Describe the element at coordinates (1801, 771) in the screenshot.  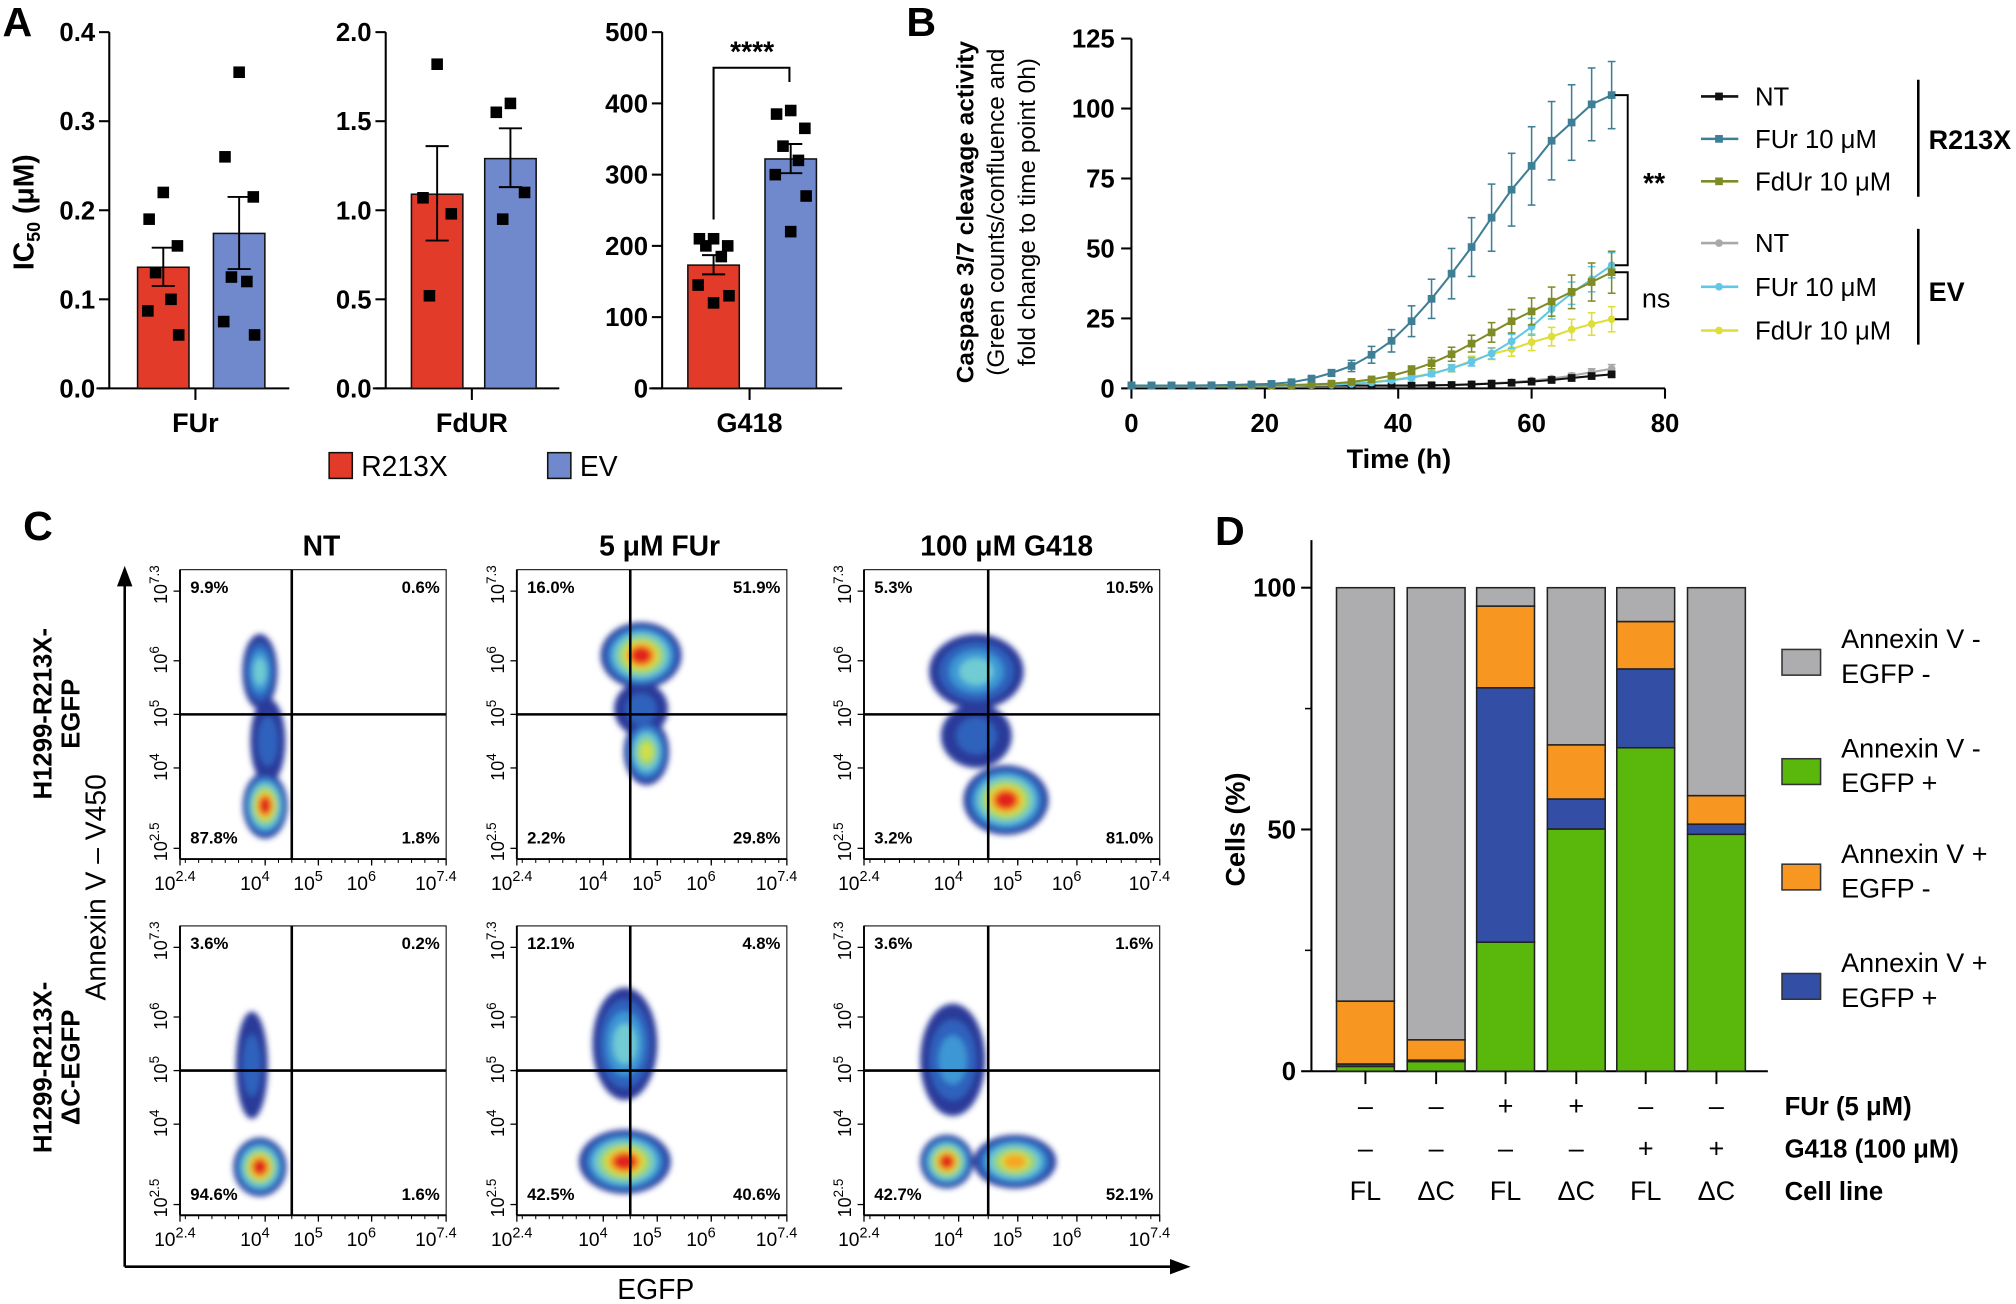
I see `legend-swatch` at that location.